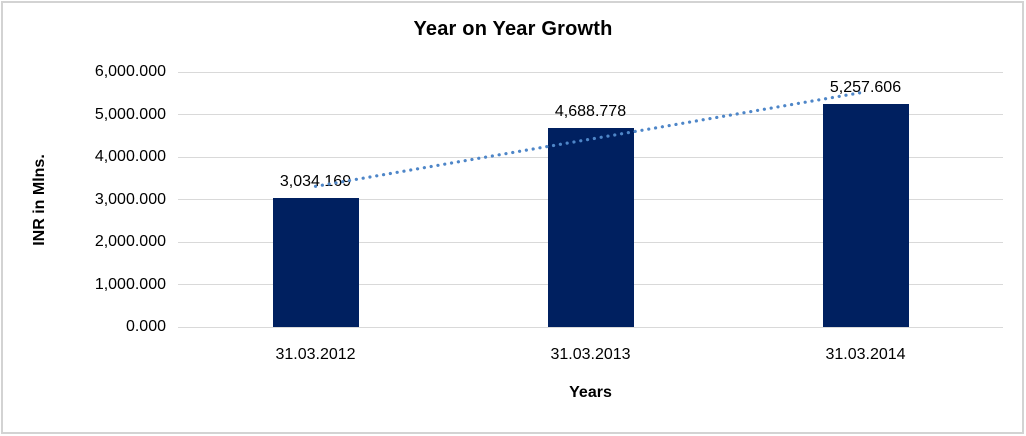 The image size is (1026, 436). I want to click on x-category-label: 31.03.2013, so click(590, 354).